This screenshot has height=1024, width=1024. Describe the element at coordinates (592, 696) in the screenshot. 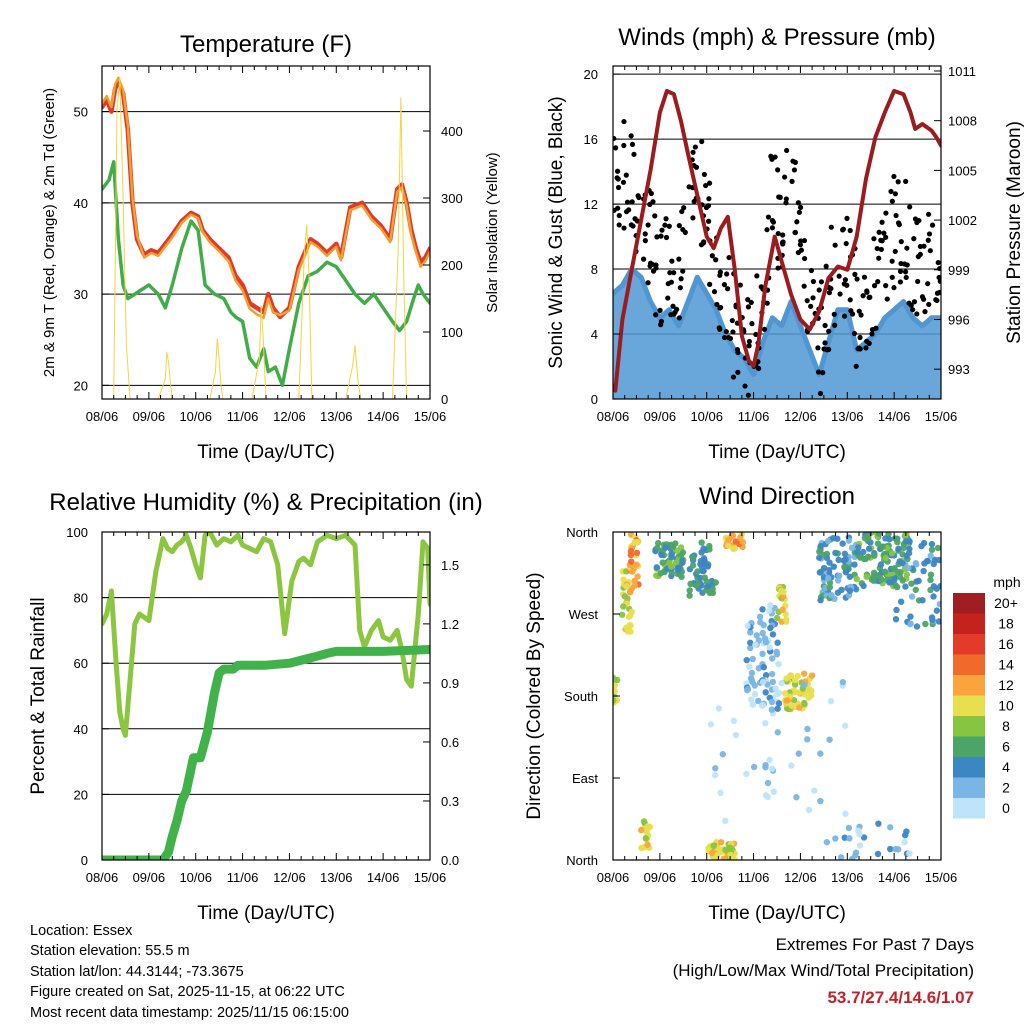

I see `wind_direction-y-axis: North East South West North` at that location.